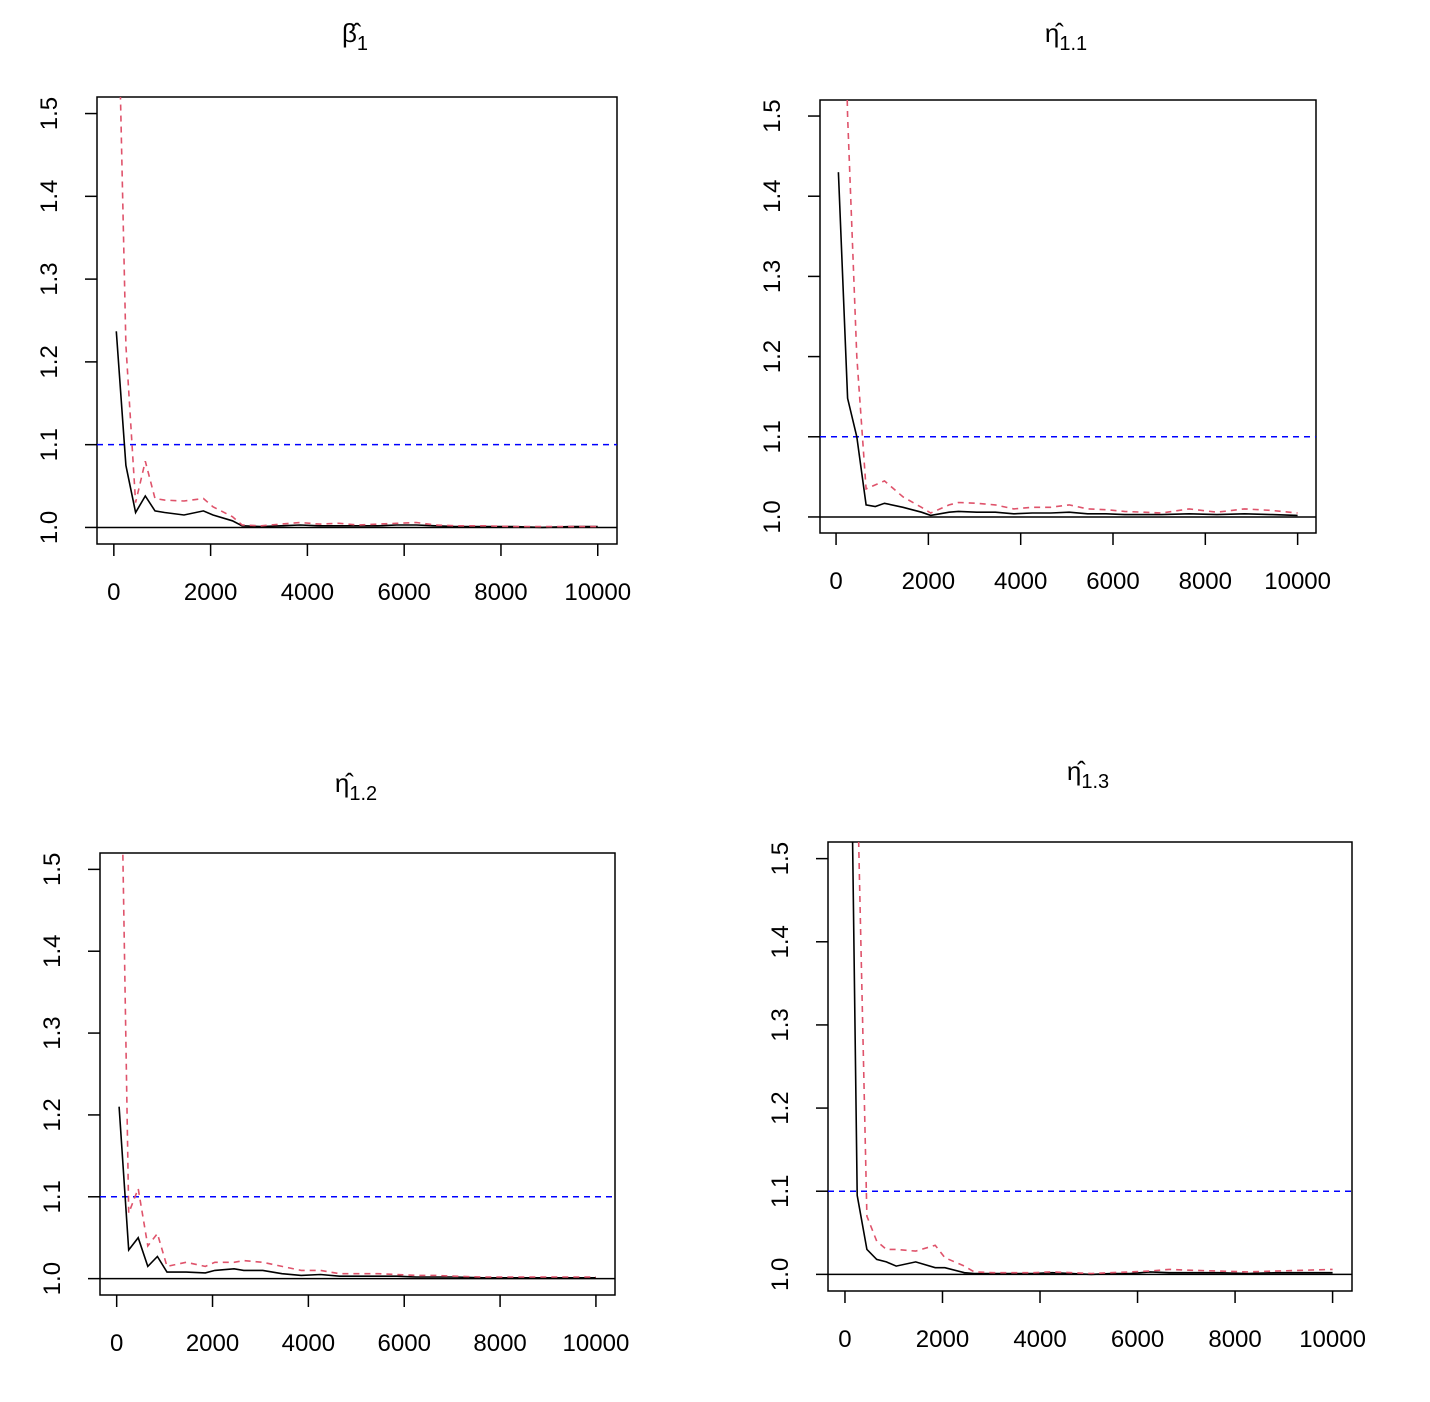  I want to click on chart-title: η̂1.3, so click(1088, 774).